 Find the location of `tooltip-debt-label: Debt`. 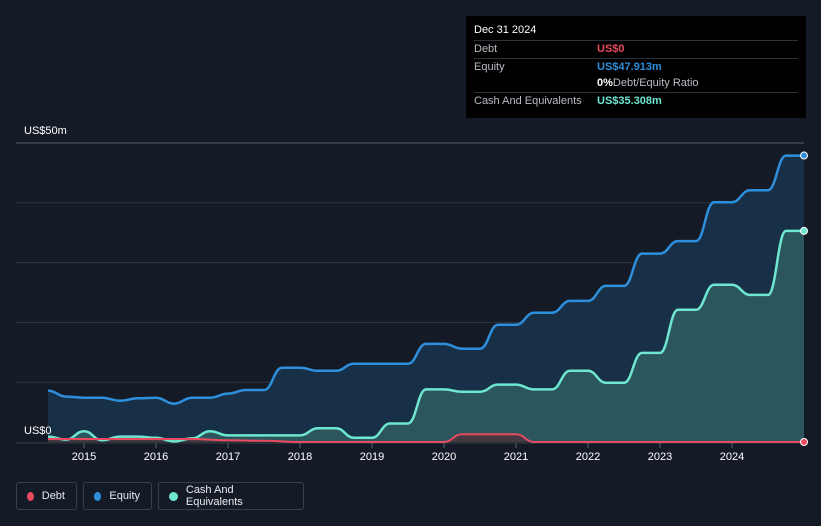

tooltip-debt-label: Debt is located at coordinates (486, 49).